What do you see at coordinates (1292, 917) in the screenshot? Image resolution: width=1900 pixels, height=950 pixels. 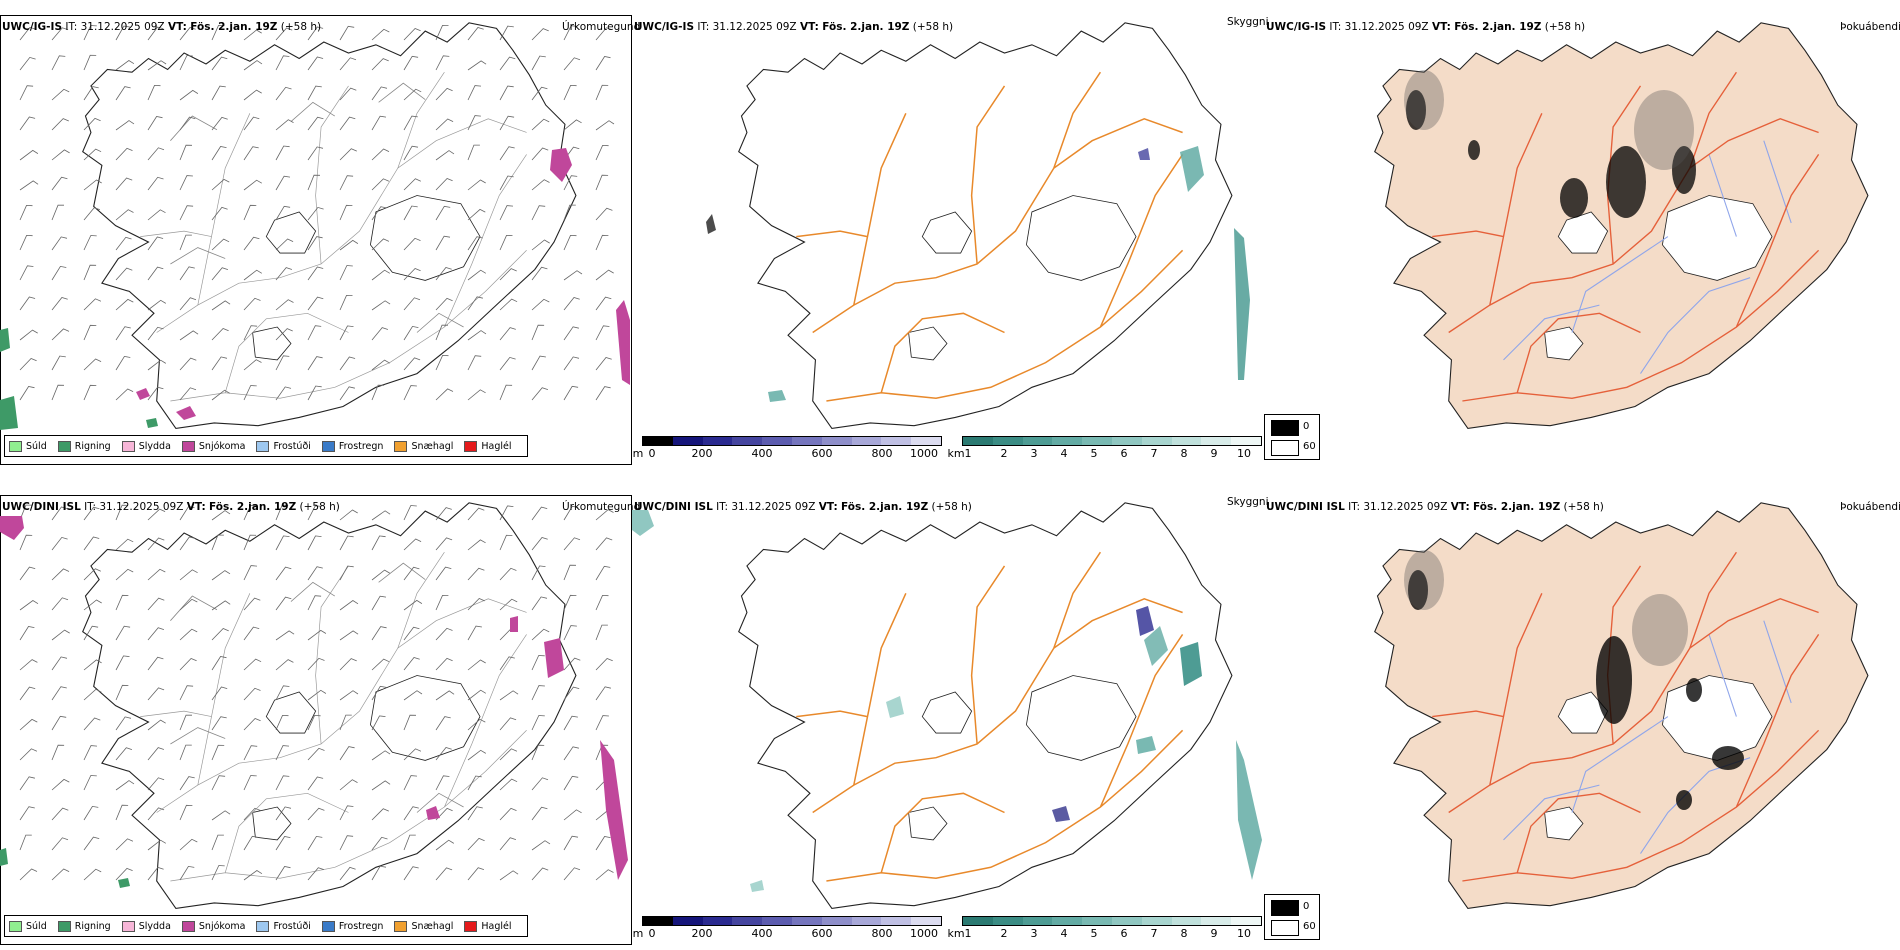 I see `fog-legend: 0 60` at bounding box center [1292, 917].